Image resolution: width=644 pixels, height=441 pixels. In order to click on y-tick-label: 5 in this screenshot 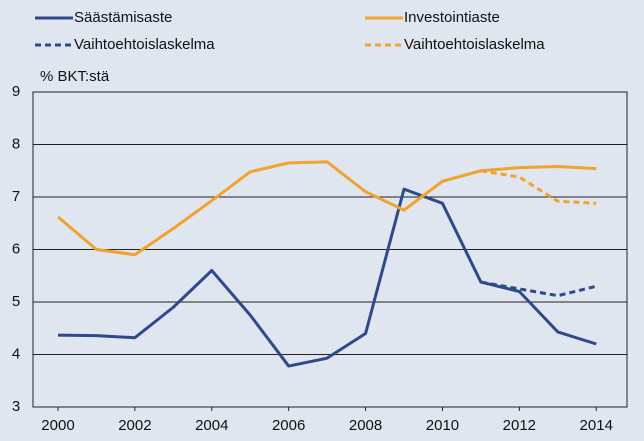, I will do `click(16, 301)`.